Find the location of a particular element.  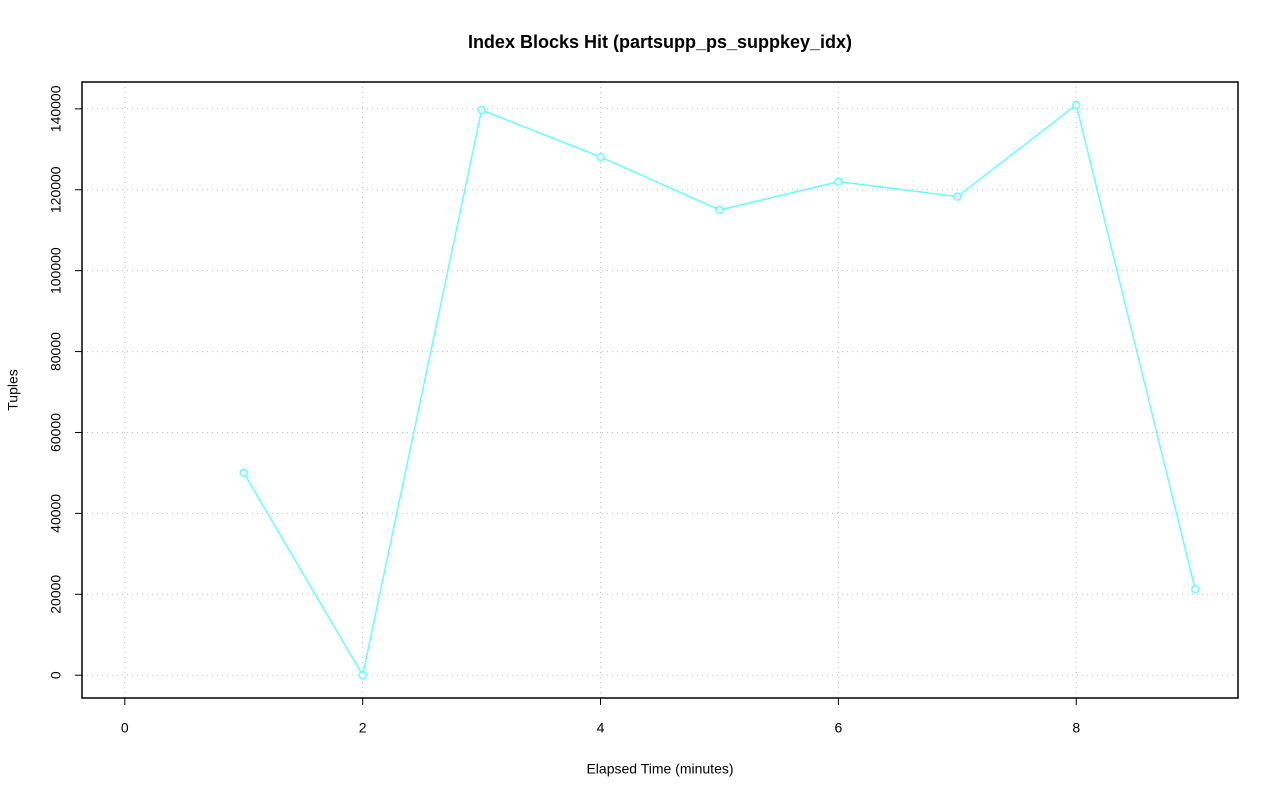

y-tick-label: 120000 is located at coordinates (56, 189).